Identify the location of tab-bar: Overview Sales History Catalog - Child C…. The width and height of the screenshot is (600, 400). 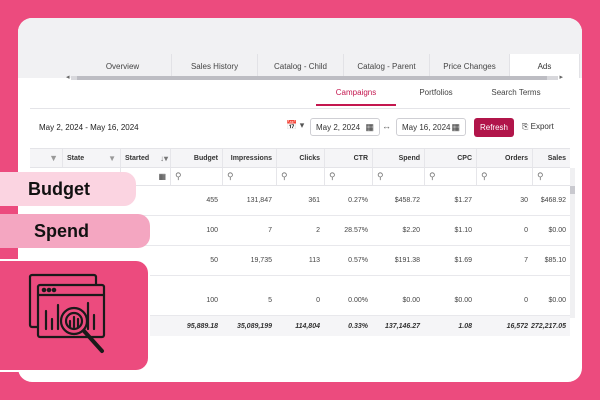
(300, 49).